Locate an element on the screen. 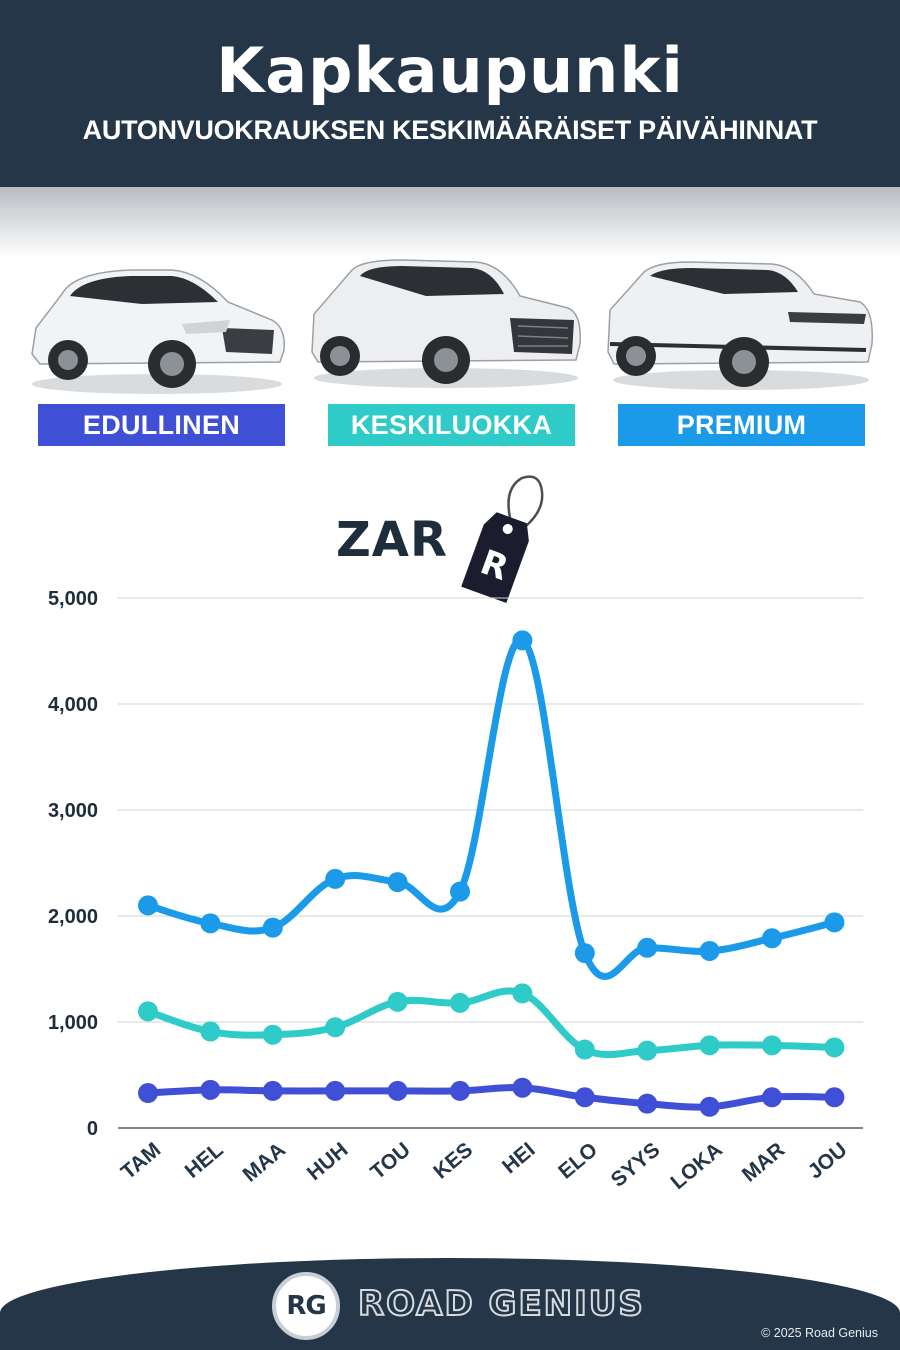  y-tick-label: 4,000 is located at coordinates (73, 705).